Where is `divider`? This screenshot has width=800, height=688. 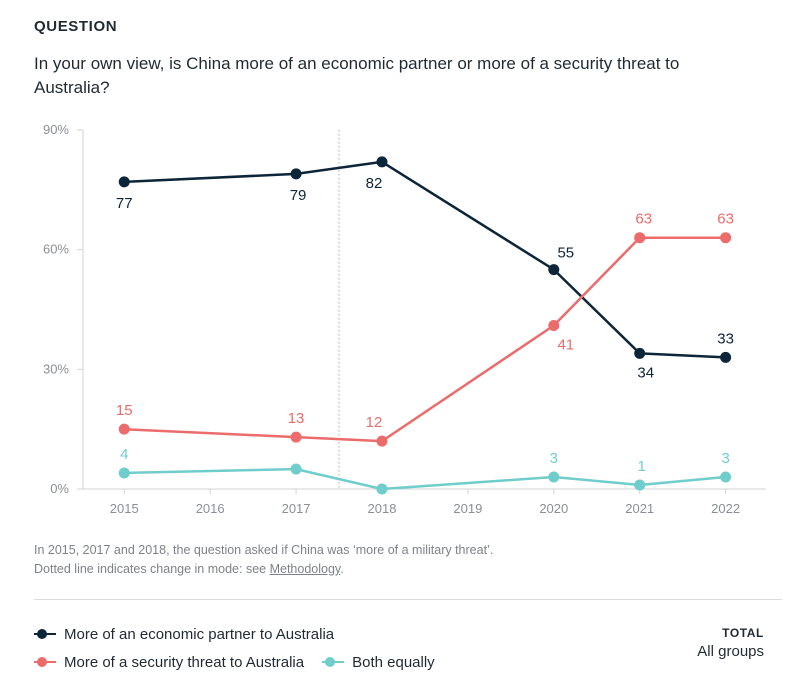
divider is located at coordinates (408, 599).